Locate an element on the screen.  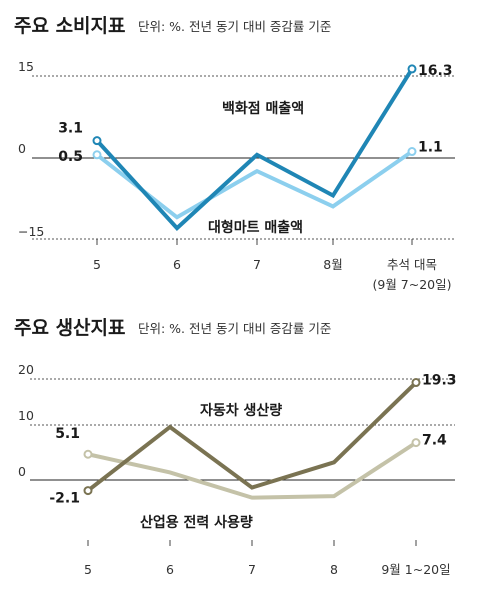
chart1-title: 주요 소비지표 is located at coordinates (70, 26).